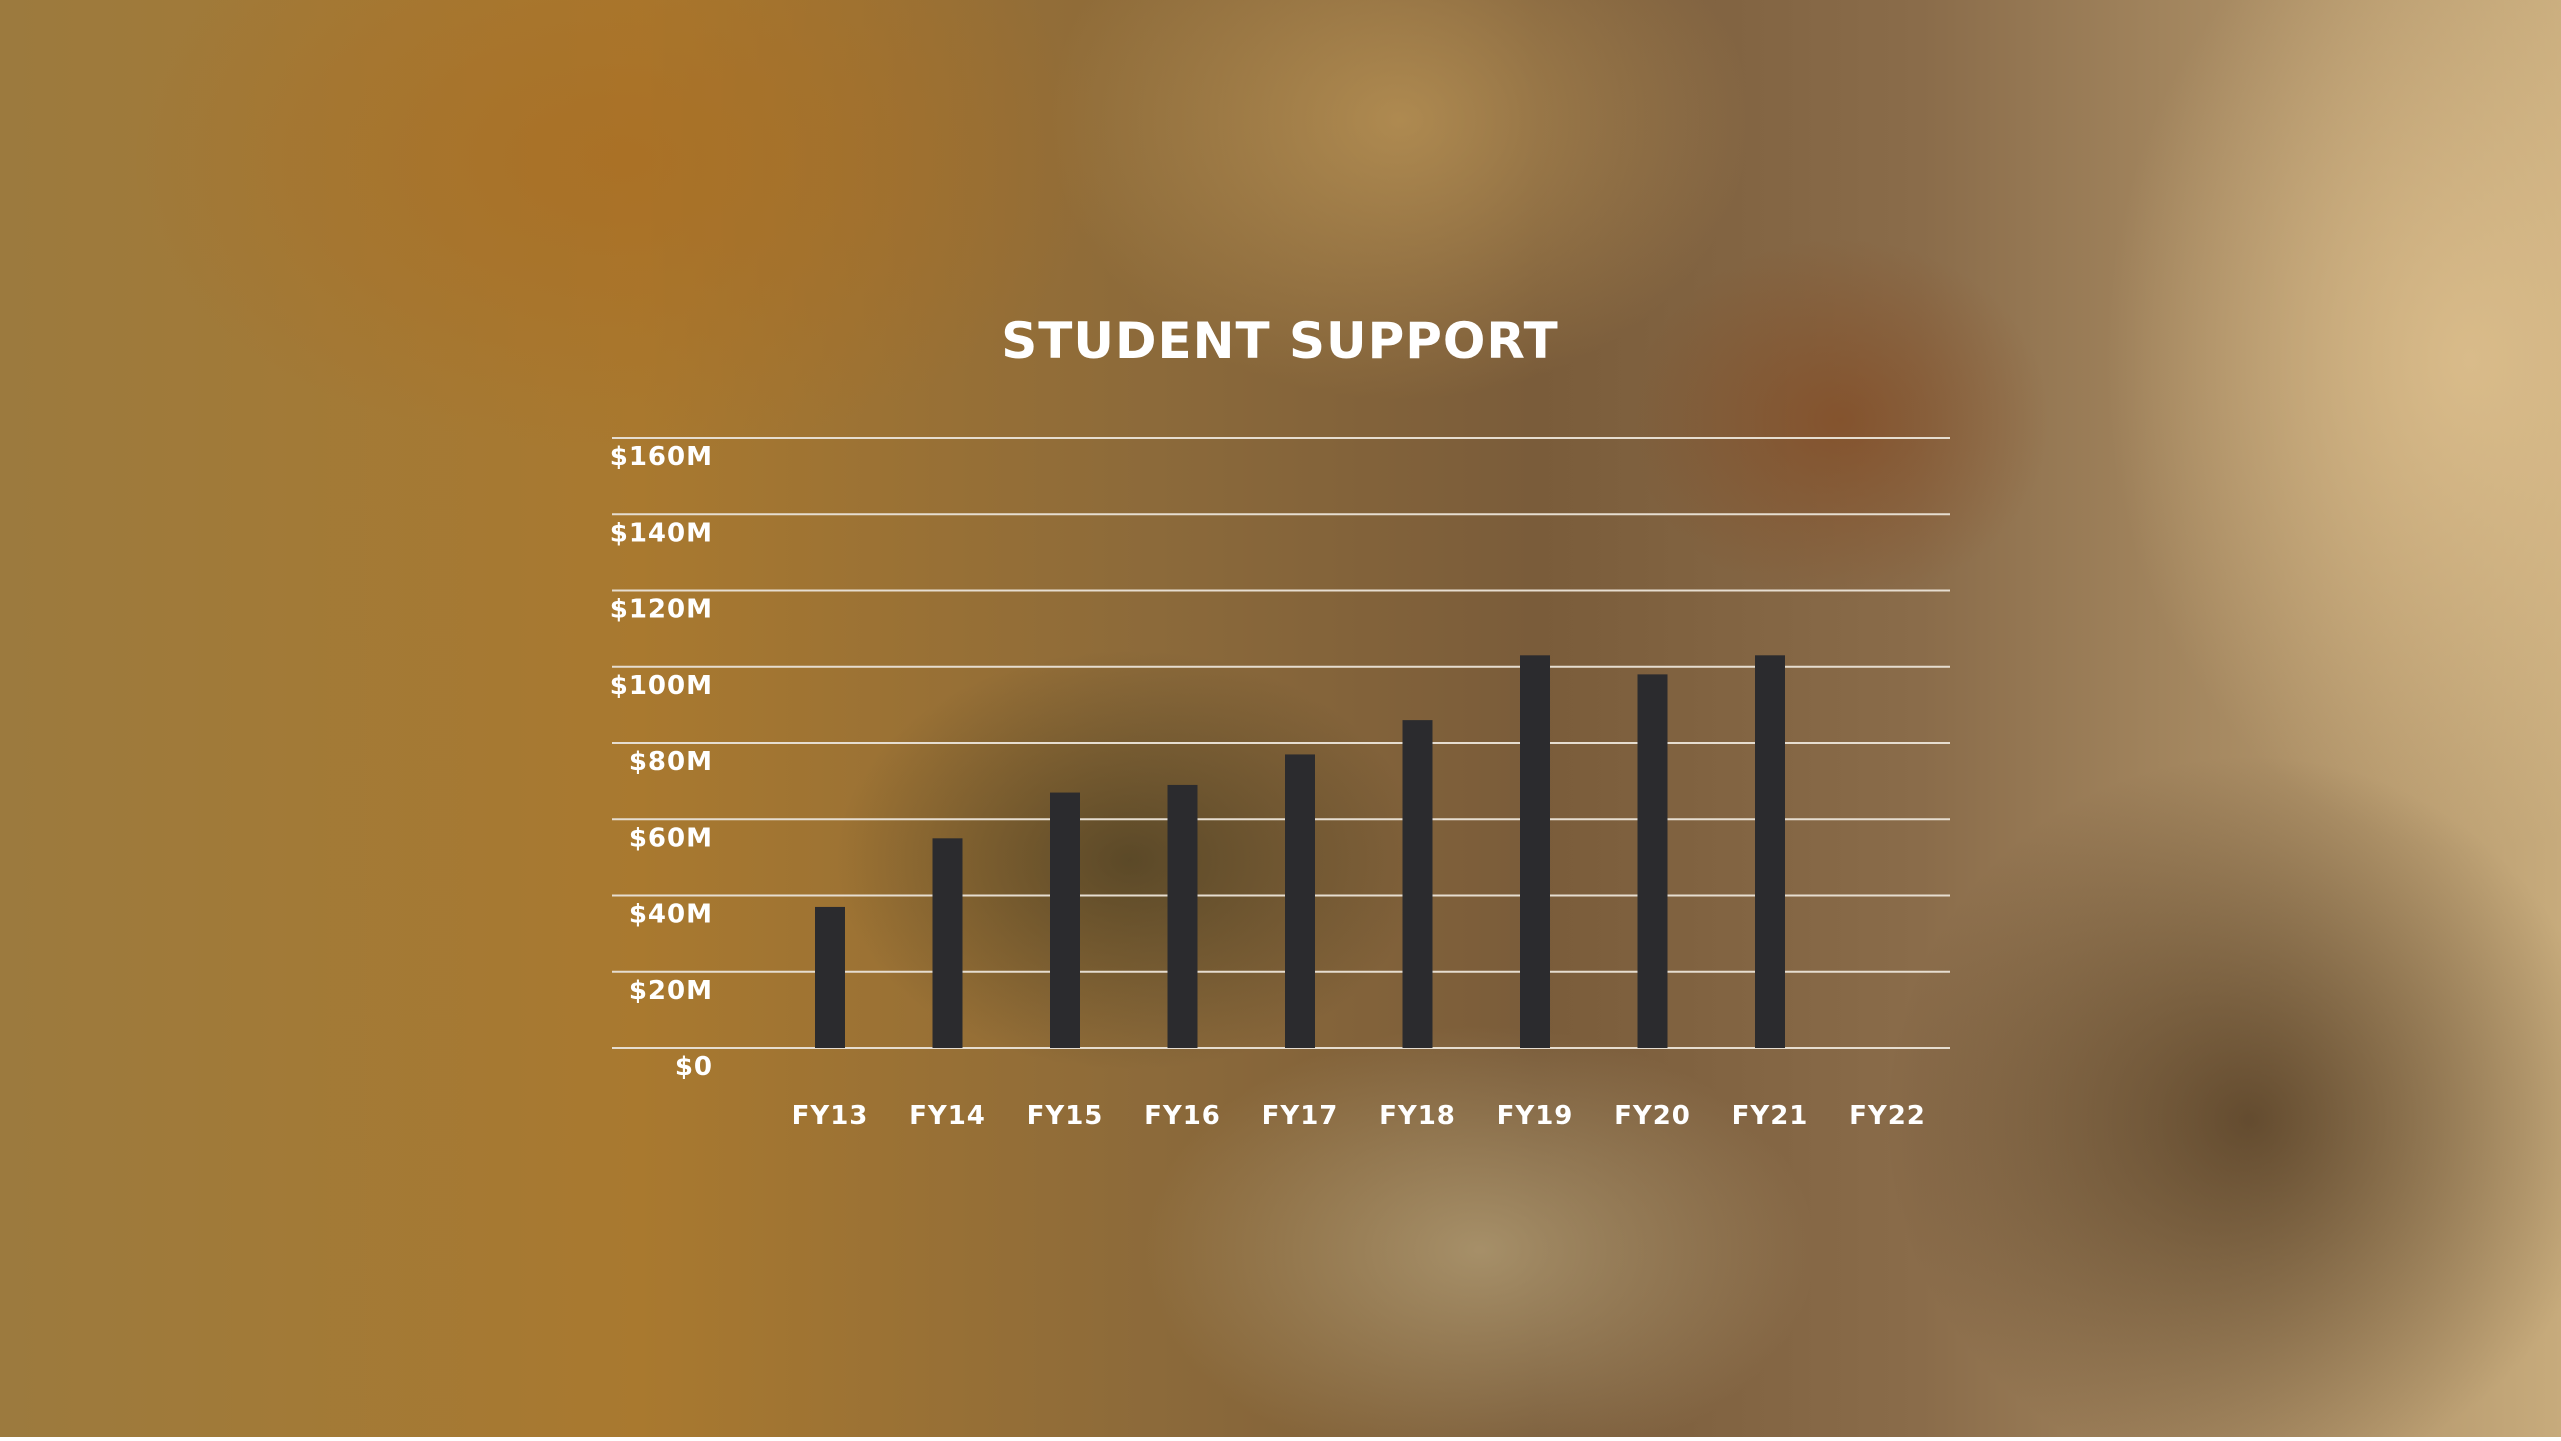 This screenshot has height=1441, width=2561. Describe the element at coordinates (1535, 851) in the screenshot. I see `bar-fy19` at that location.